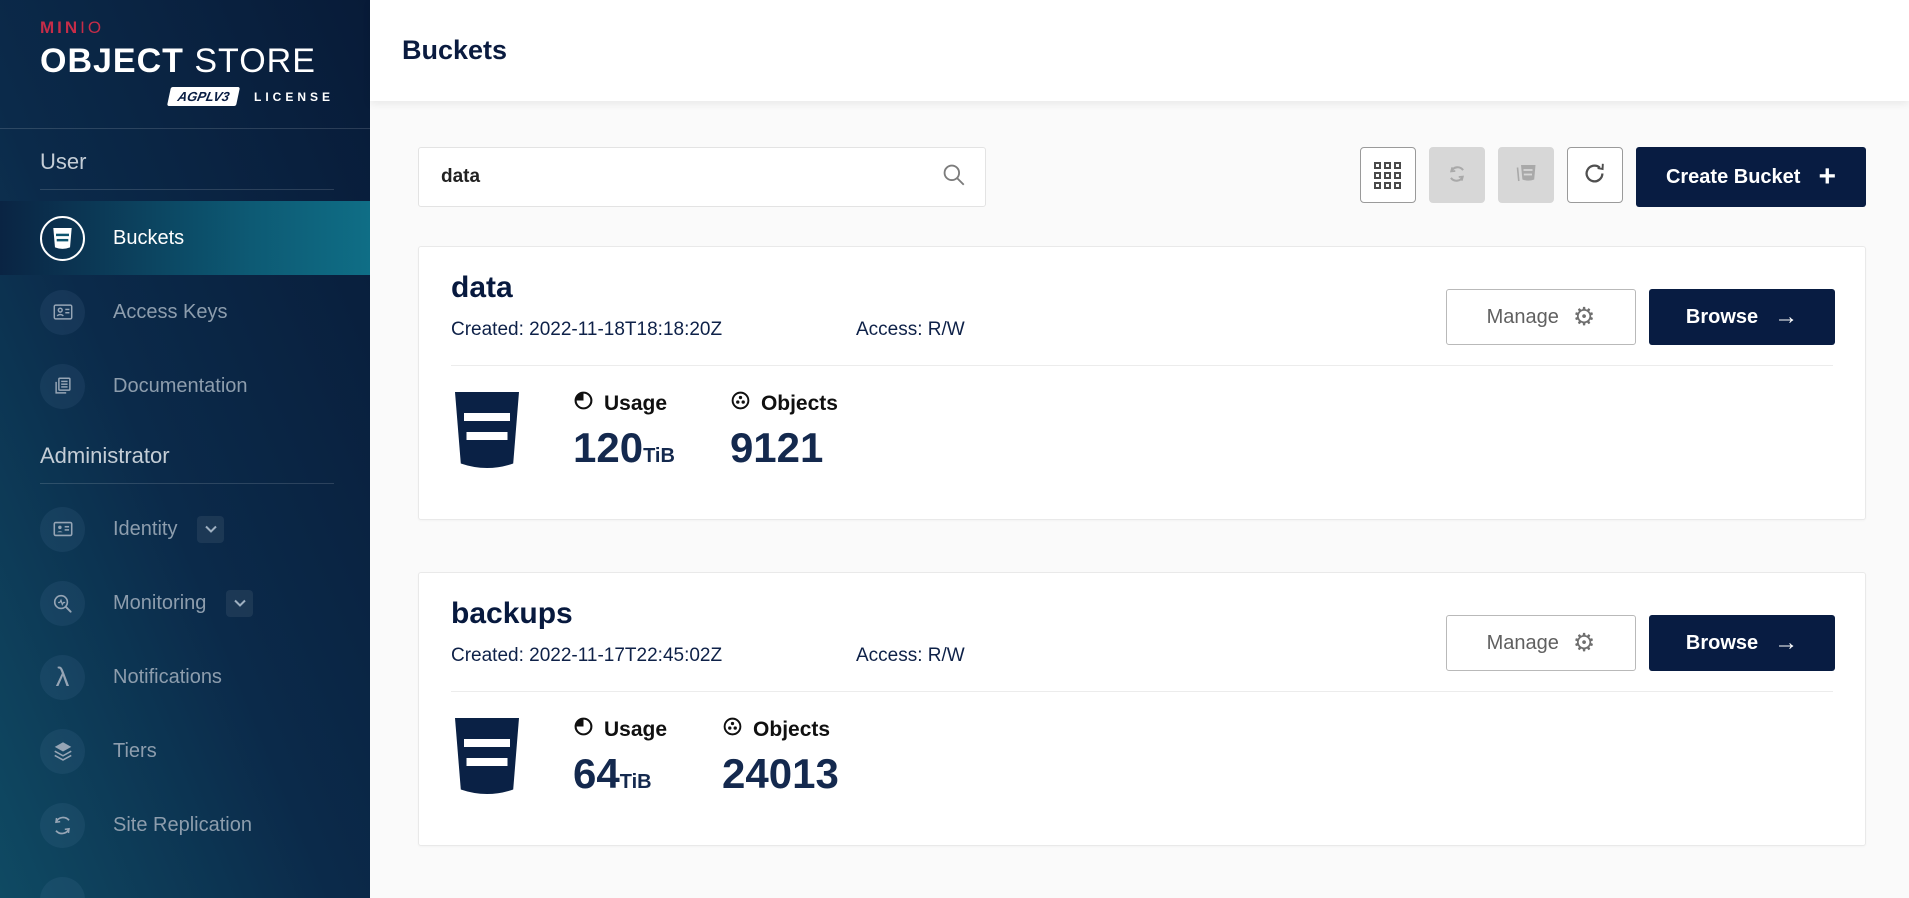  What do you see at coordinates (203, 96) in the screenshot?
I see `agpl-badge: AGPLV3` at bounding box center [203, 96].